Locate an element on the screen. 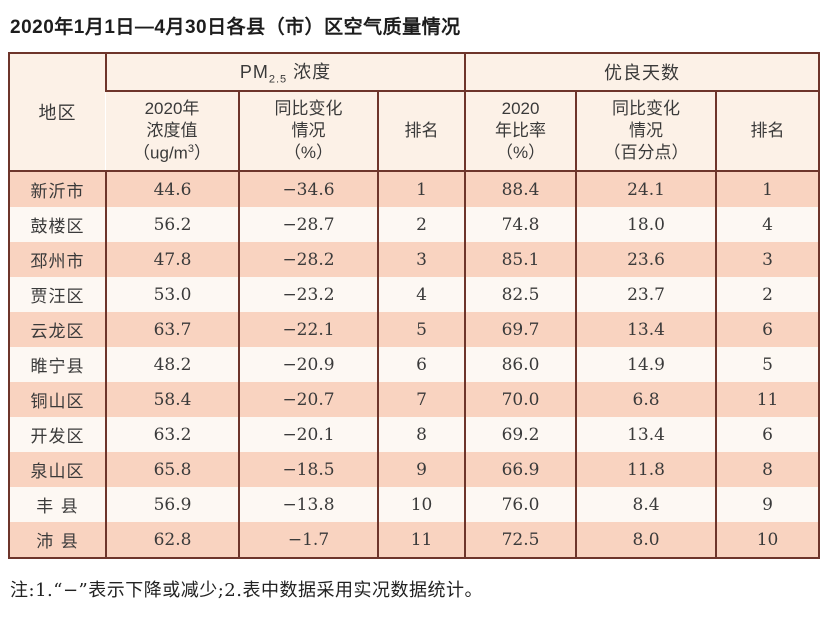  table-row: 新沂市 44.6 −34.6 1 88.4 24.1 1 is located at coordinates (414, 189).